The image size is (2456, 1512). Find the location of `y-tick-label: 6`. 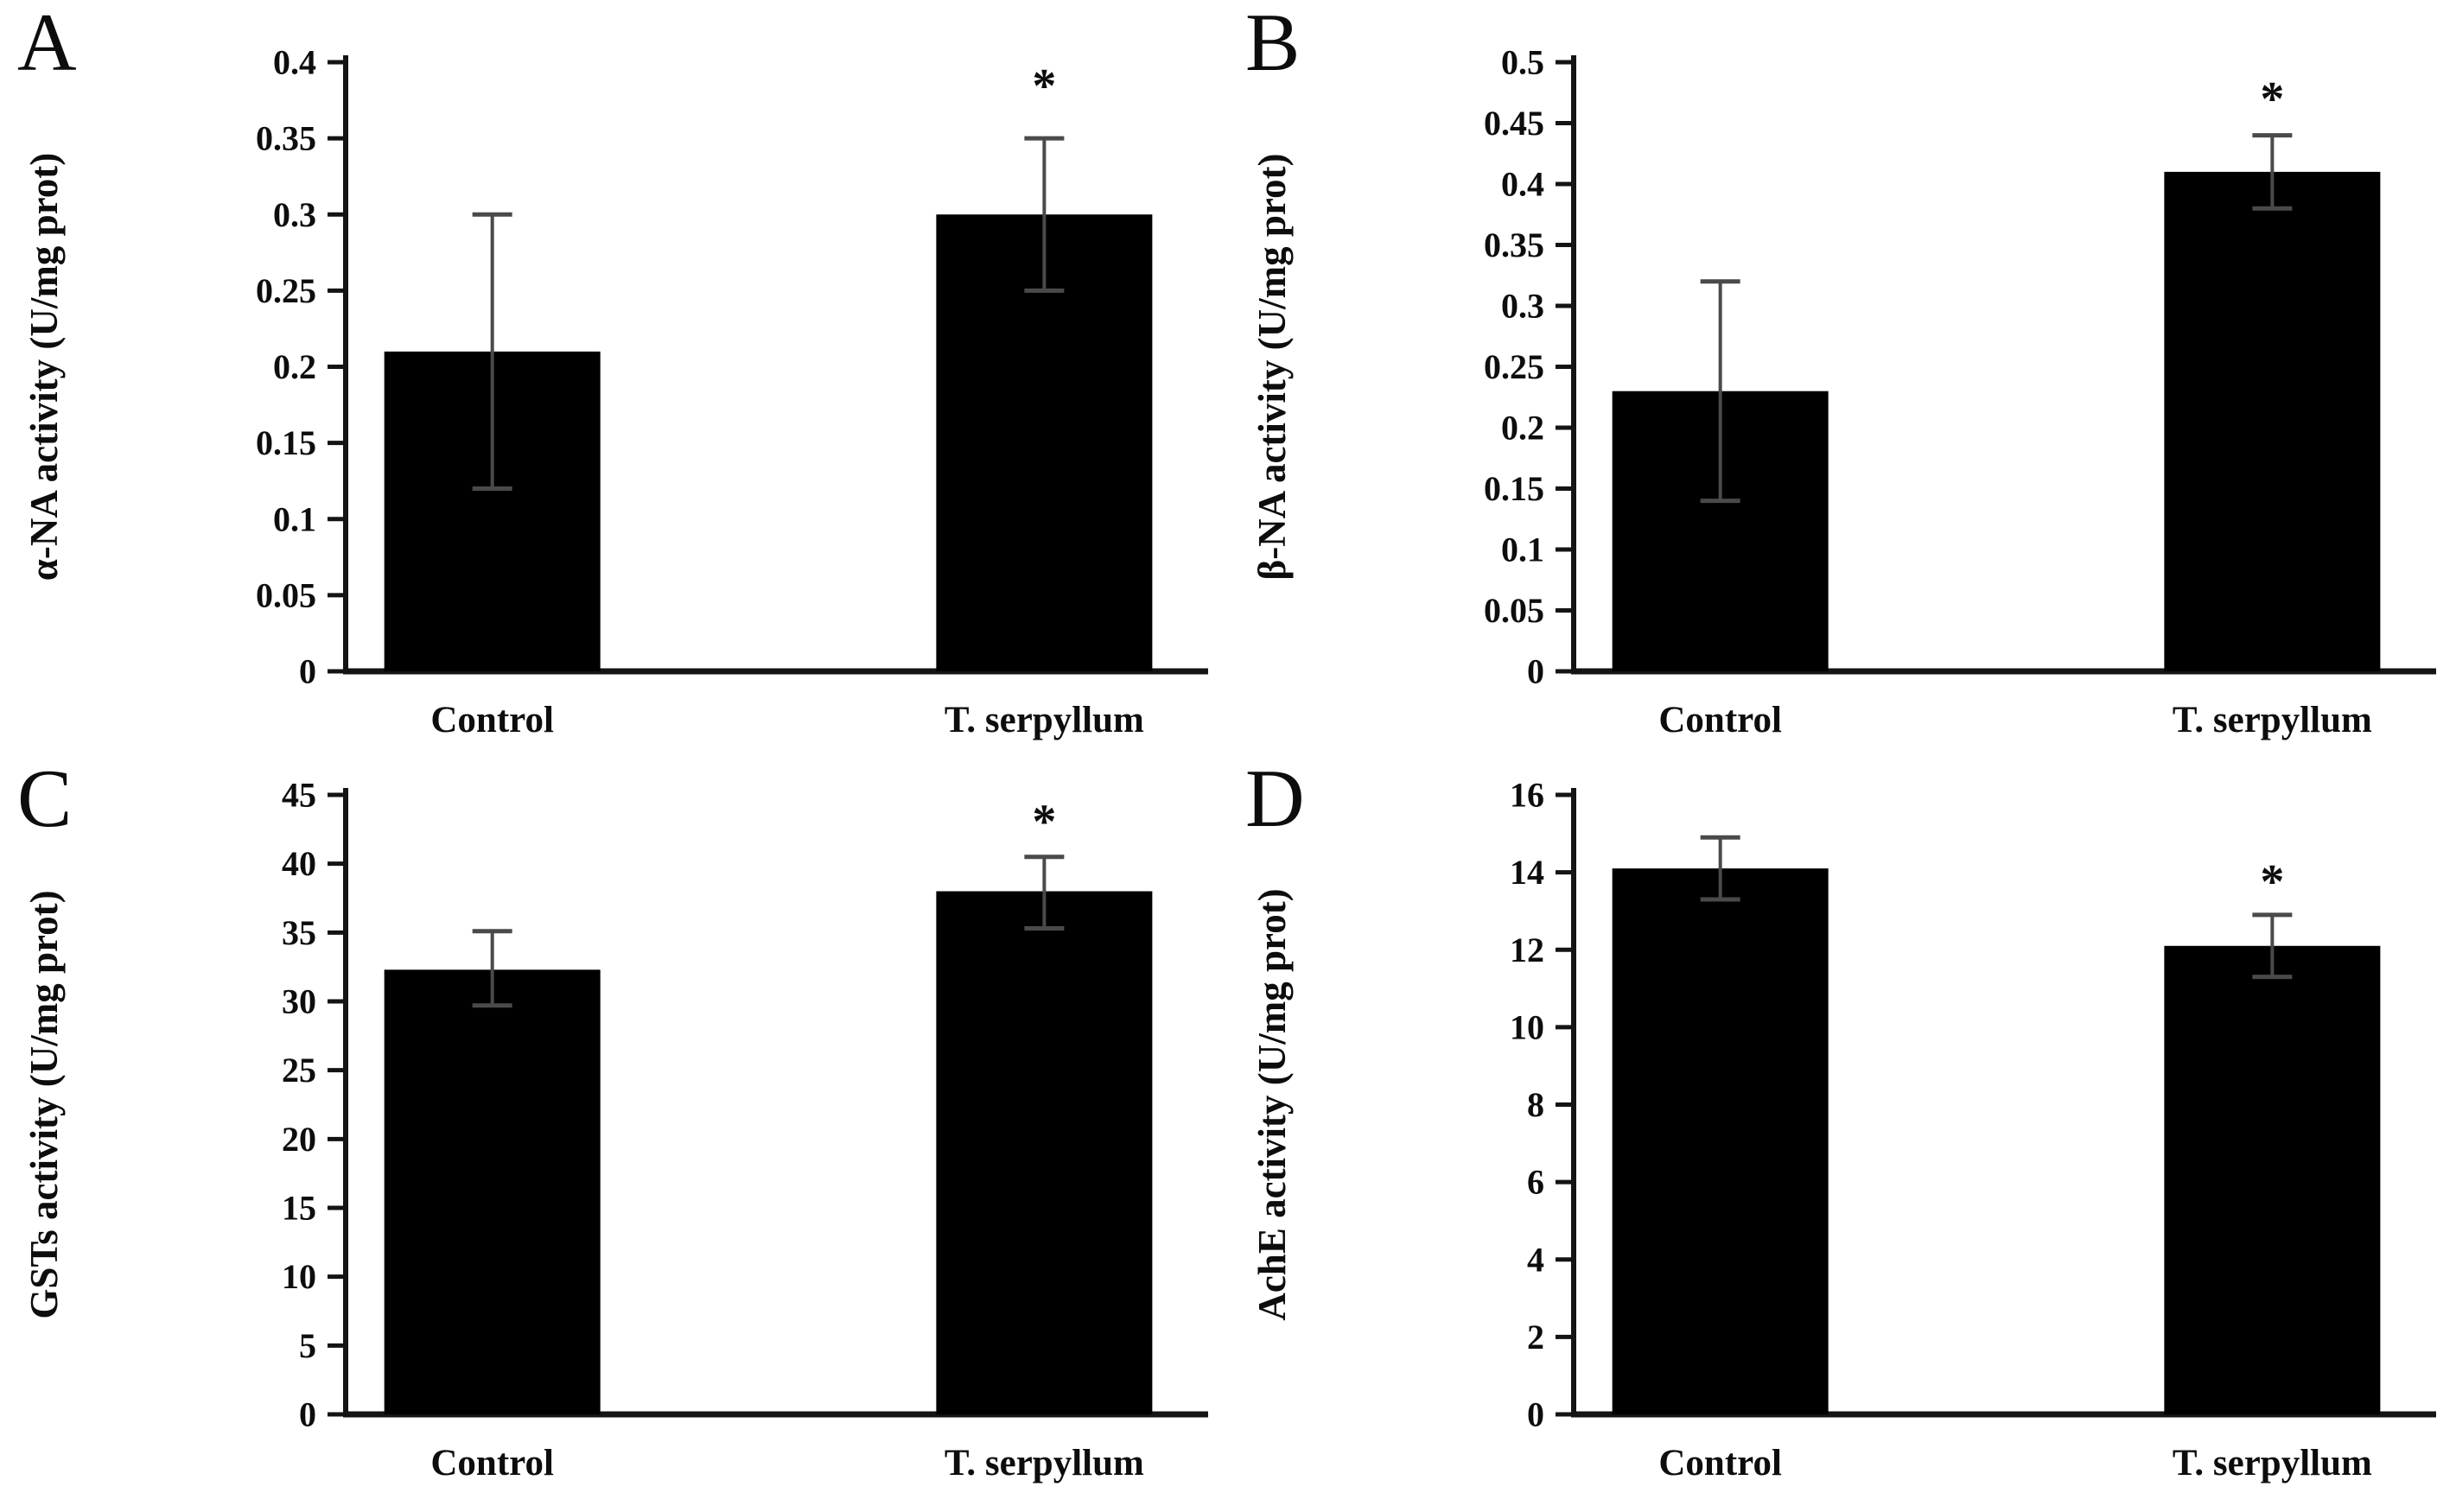

y-tick-label: 6 is located at coordinates (1535, 1182).